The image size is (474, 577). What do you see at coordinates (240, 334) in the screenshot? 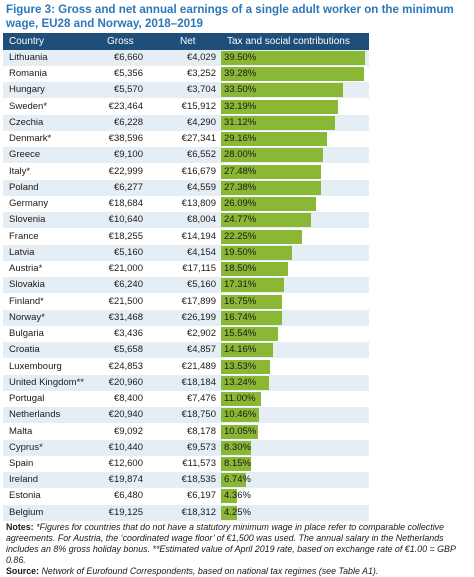
I see `tax-label: 15.54%` at bounding box center [240, 334].